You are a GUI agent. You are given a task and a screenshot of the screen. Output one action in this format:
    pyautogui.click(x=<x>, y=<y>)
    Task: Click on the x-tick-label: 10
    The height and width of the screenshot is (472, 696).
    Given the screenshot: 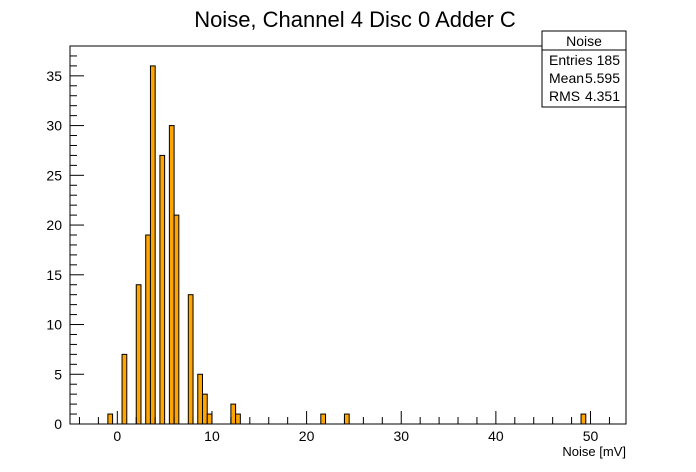 What is the action you would take?
    pyautogui.click(x=212, y=436)
    